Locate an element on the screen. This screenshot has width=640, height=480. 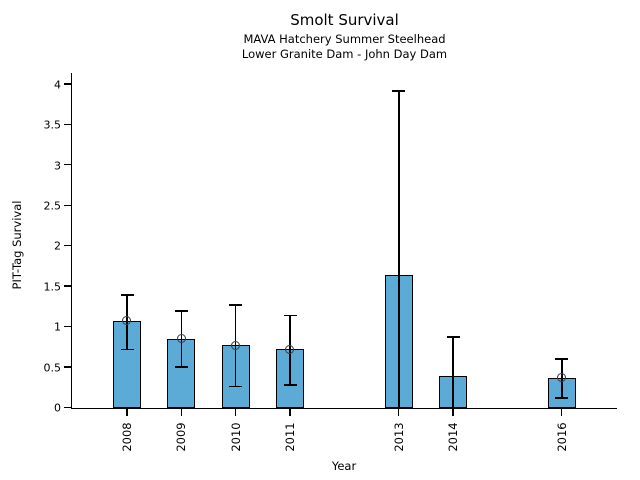
x-tick-2009 is located at coordinates (181, 412).